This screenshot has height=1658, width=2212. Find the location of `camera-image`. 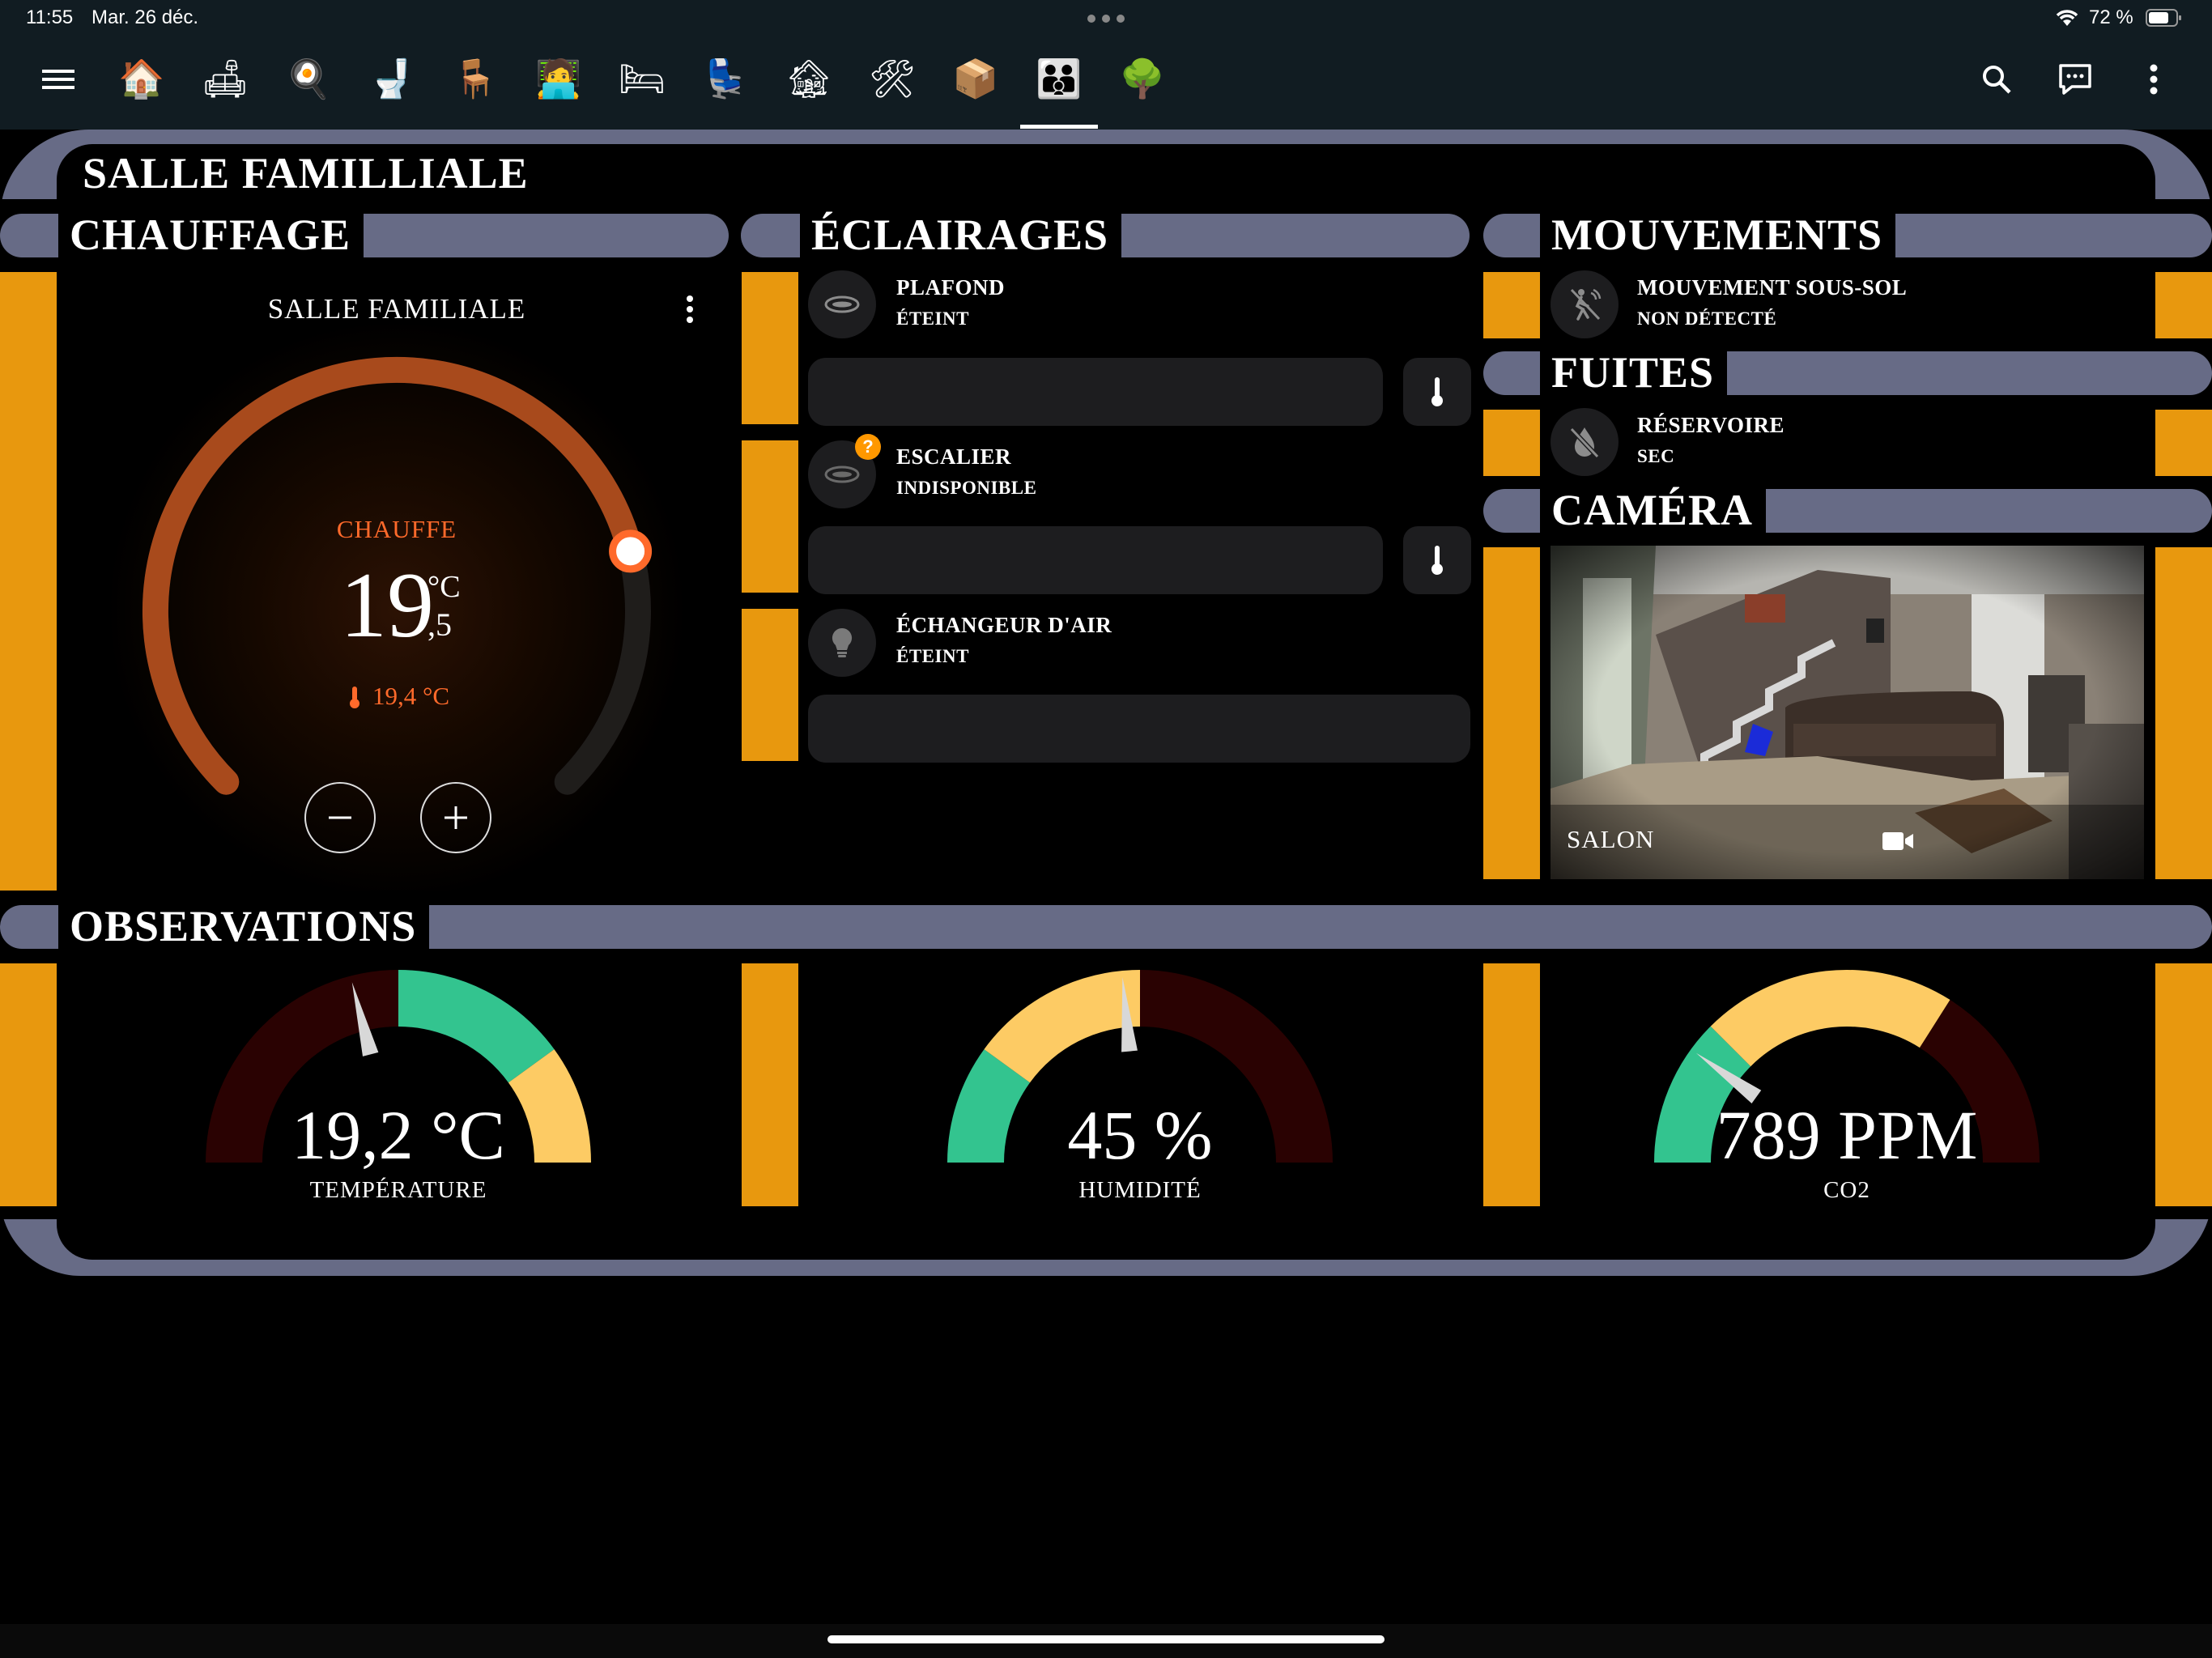

camera-image is located at coordinates (1847, 712).